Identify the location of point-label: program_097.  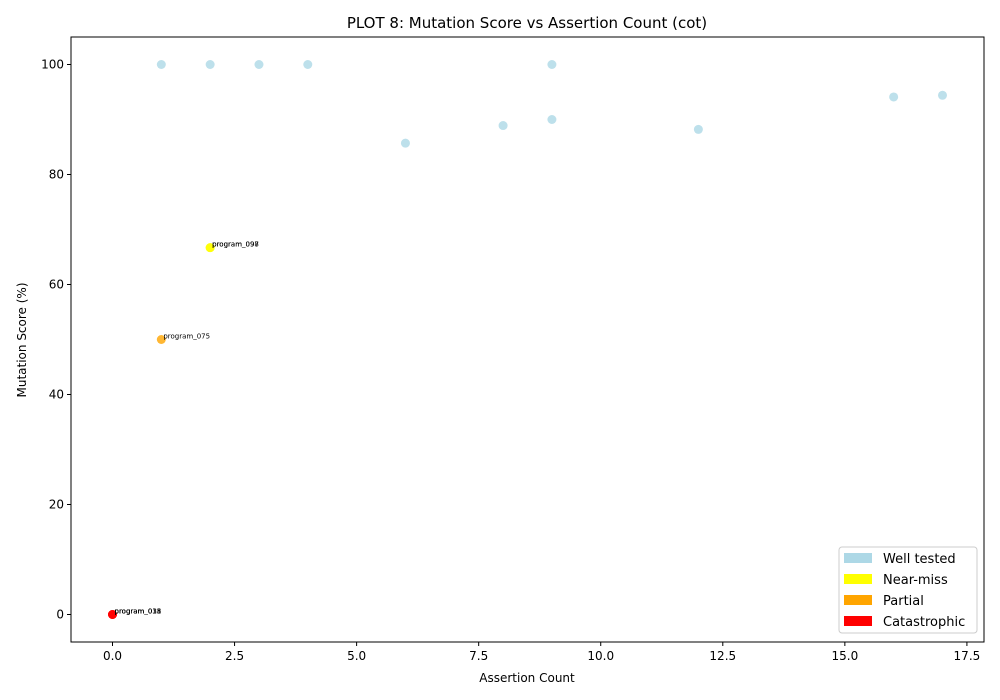
(235, 245).